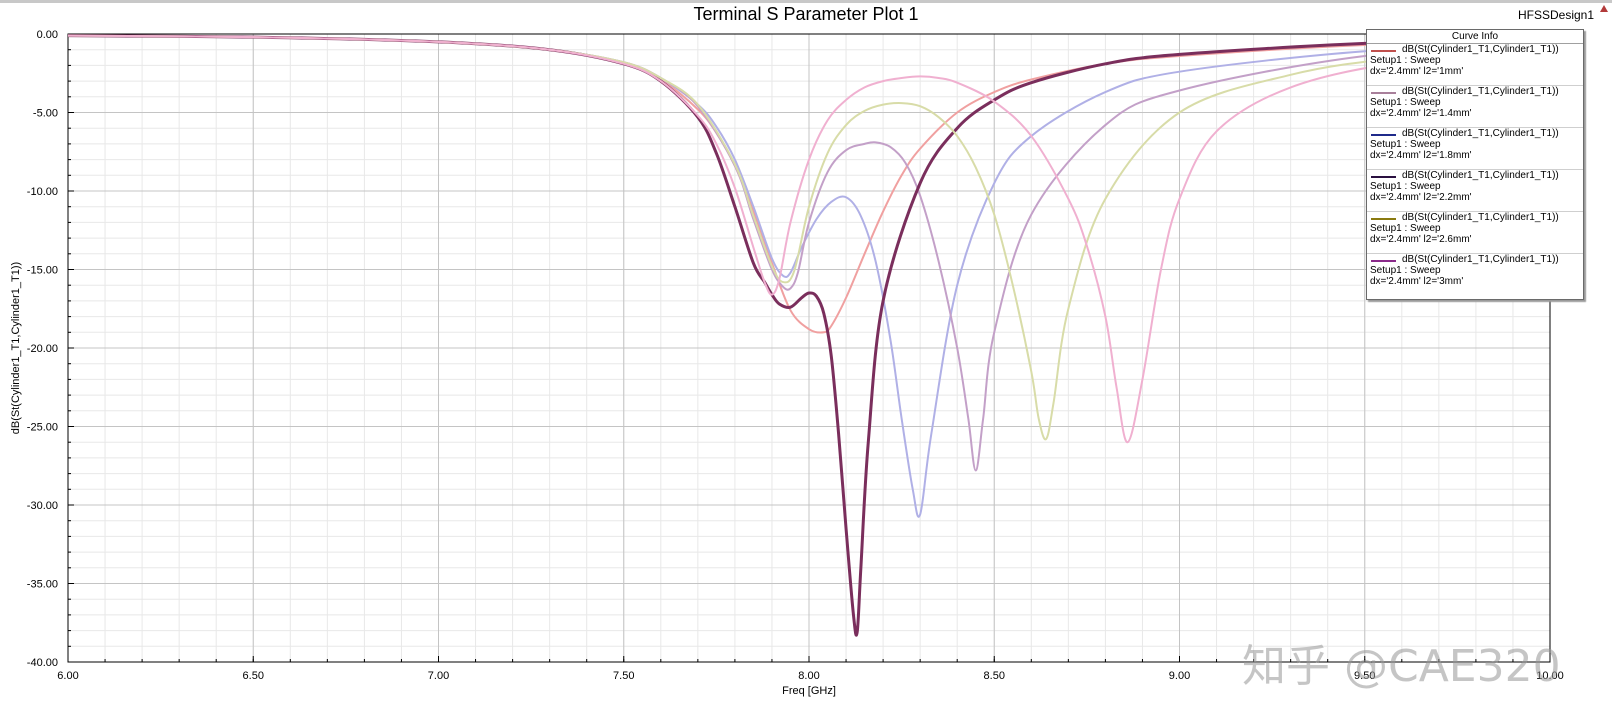 The width and height of the screenshot is (1612, 723). What do you see at coordinates (438, 676) in the screenshot?
I see `x-tick-label: 7.00` at bounding box center [438, 676].